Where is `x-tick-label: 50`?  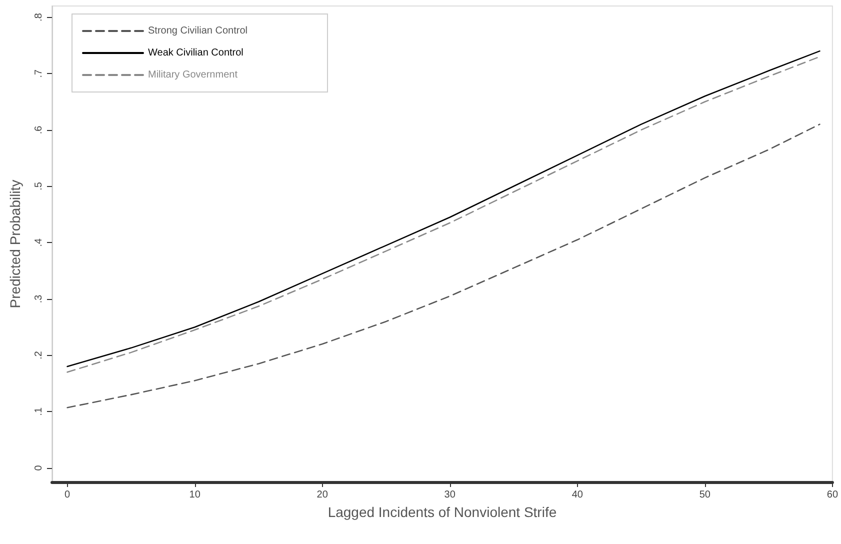
x-tick-label: 50 is located at coordinates (705, 495).